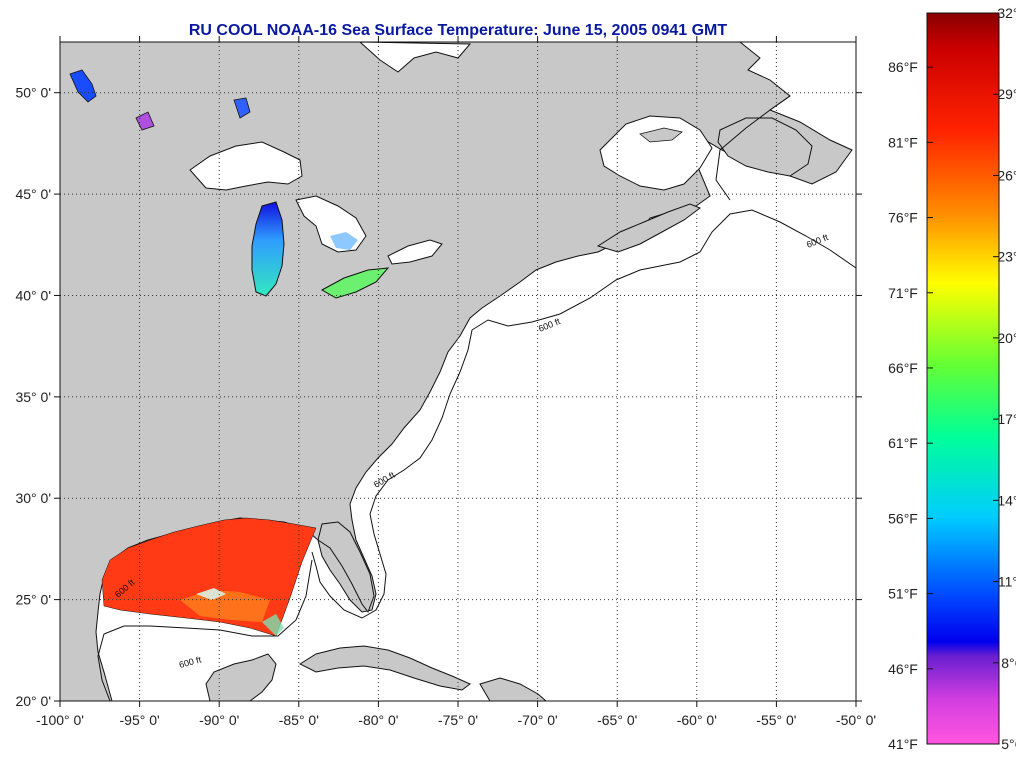  I want to click on colorbar-celsius-label: 5°C, so click(1008, 744).